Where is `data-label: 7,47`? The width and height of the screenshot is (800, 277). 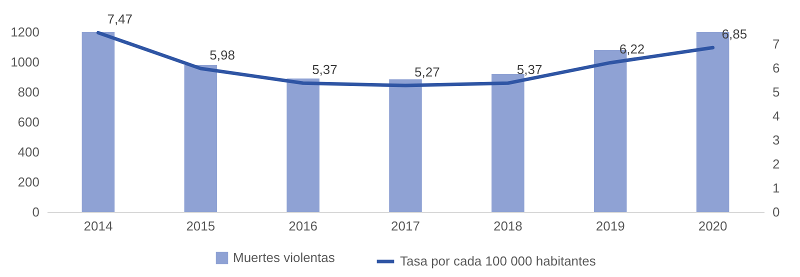
data-label: 7,47 is located at coordinates (120, 19).